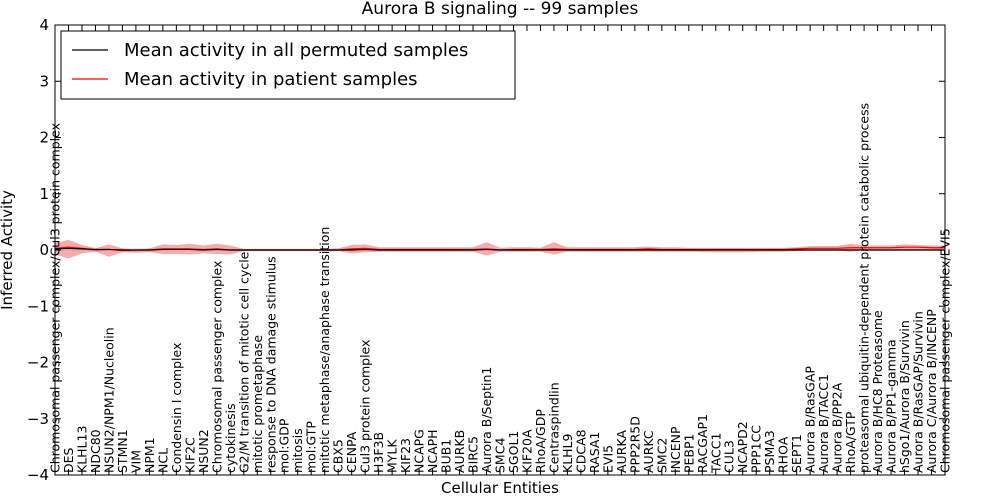  I want to click on x-tick-label-51: NCAPD2, so click(742, 447).